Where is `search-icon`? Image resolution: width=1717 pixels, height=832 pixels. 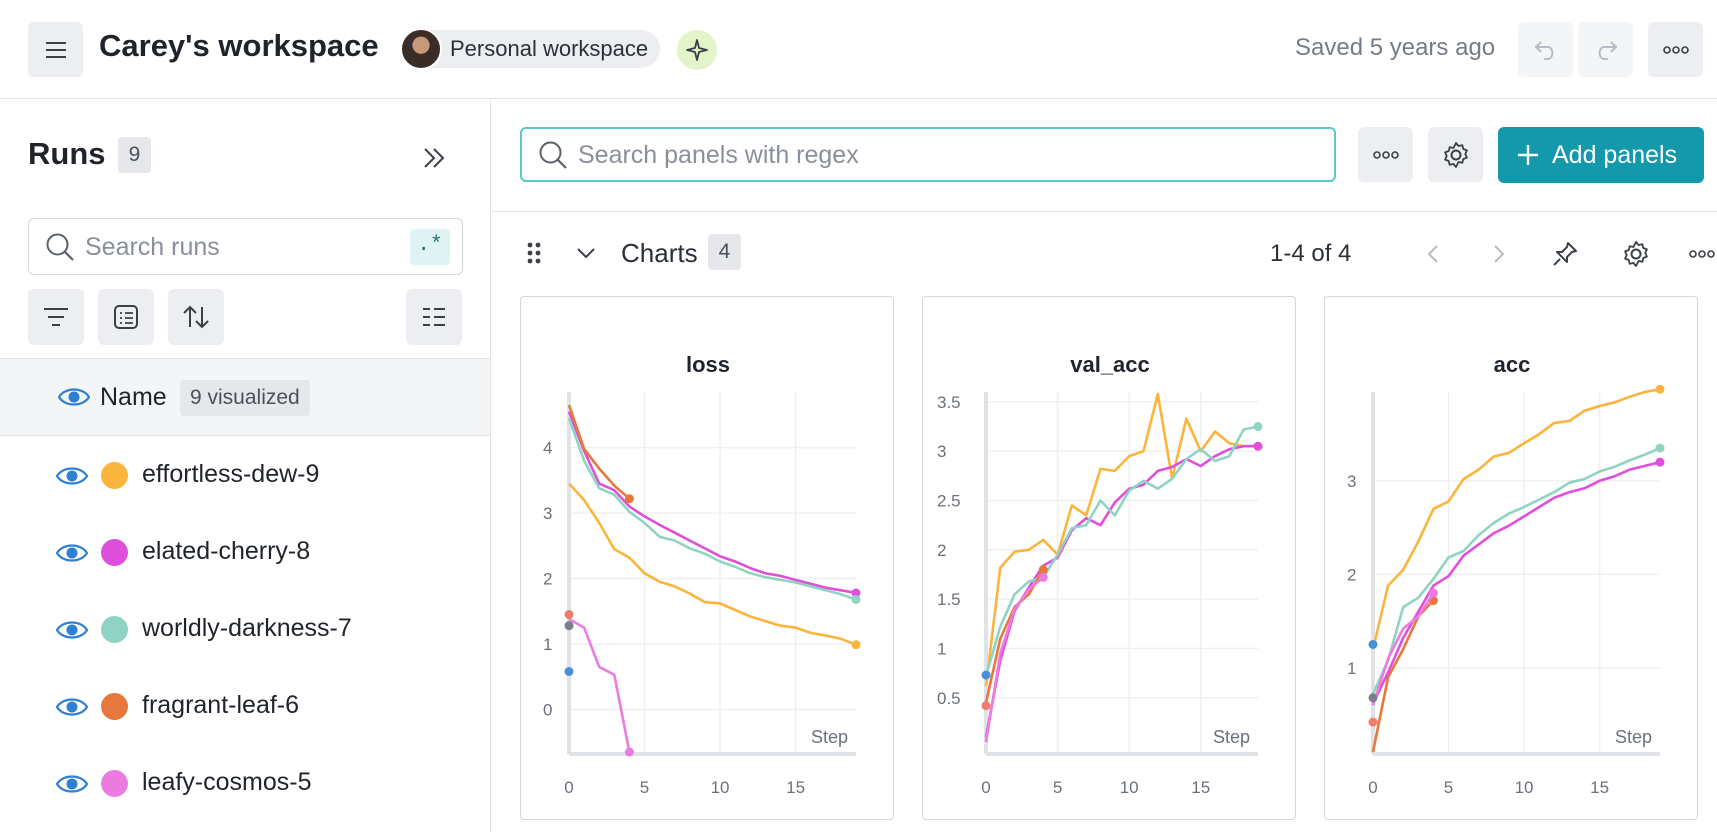
search-icon is located at coordinates (553, 155).